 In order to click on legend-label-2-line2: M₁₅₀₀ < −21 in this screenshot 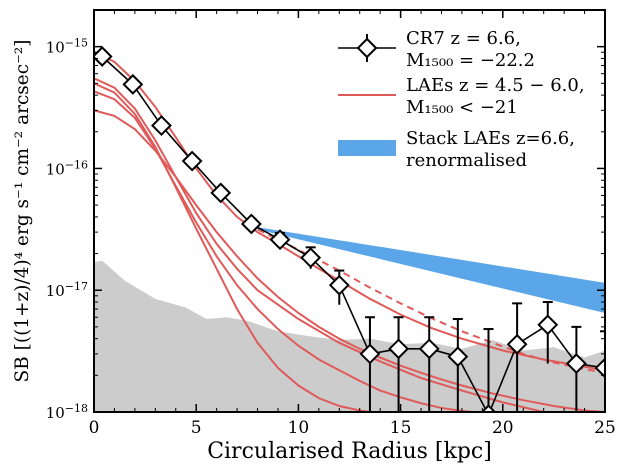, I will do `click(462, 107)`.